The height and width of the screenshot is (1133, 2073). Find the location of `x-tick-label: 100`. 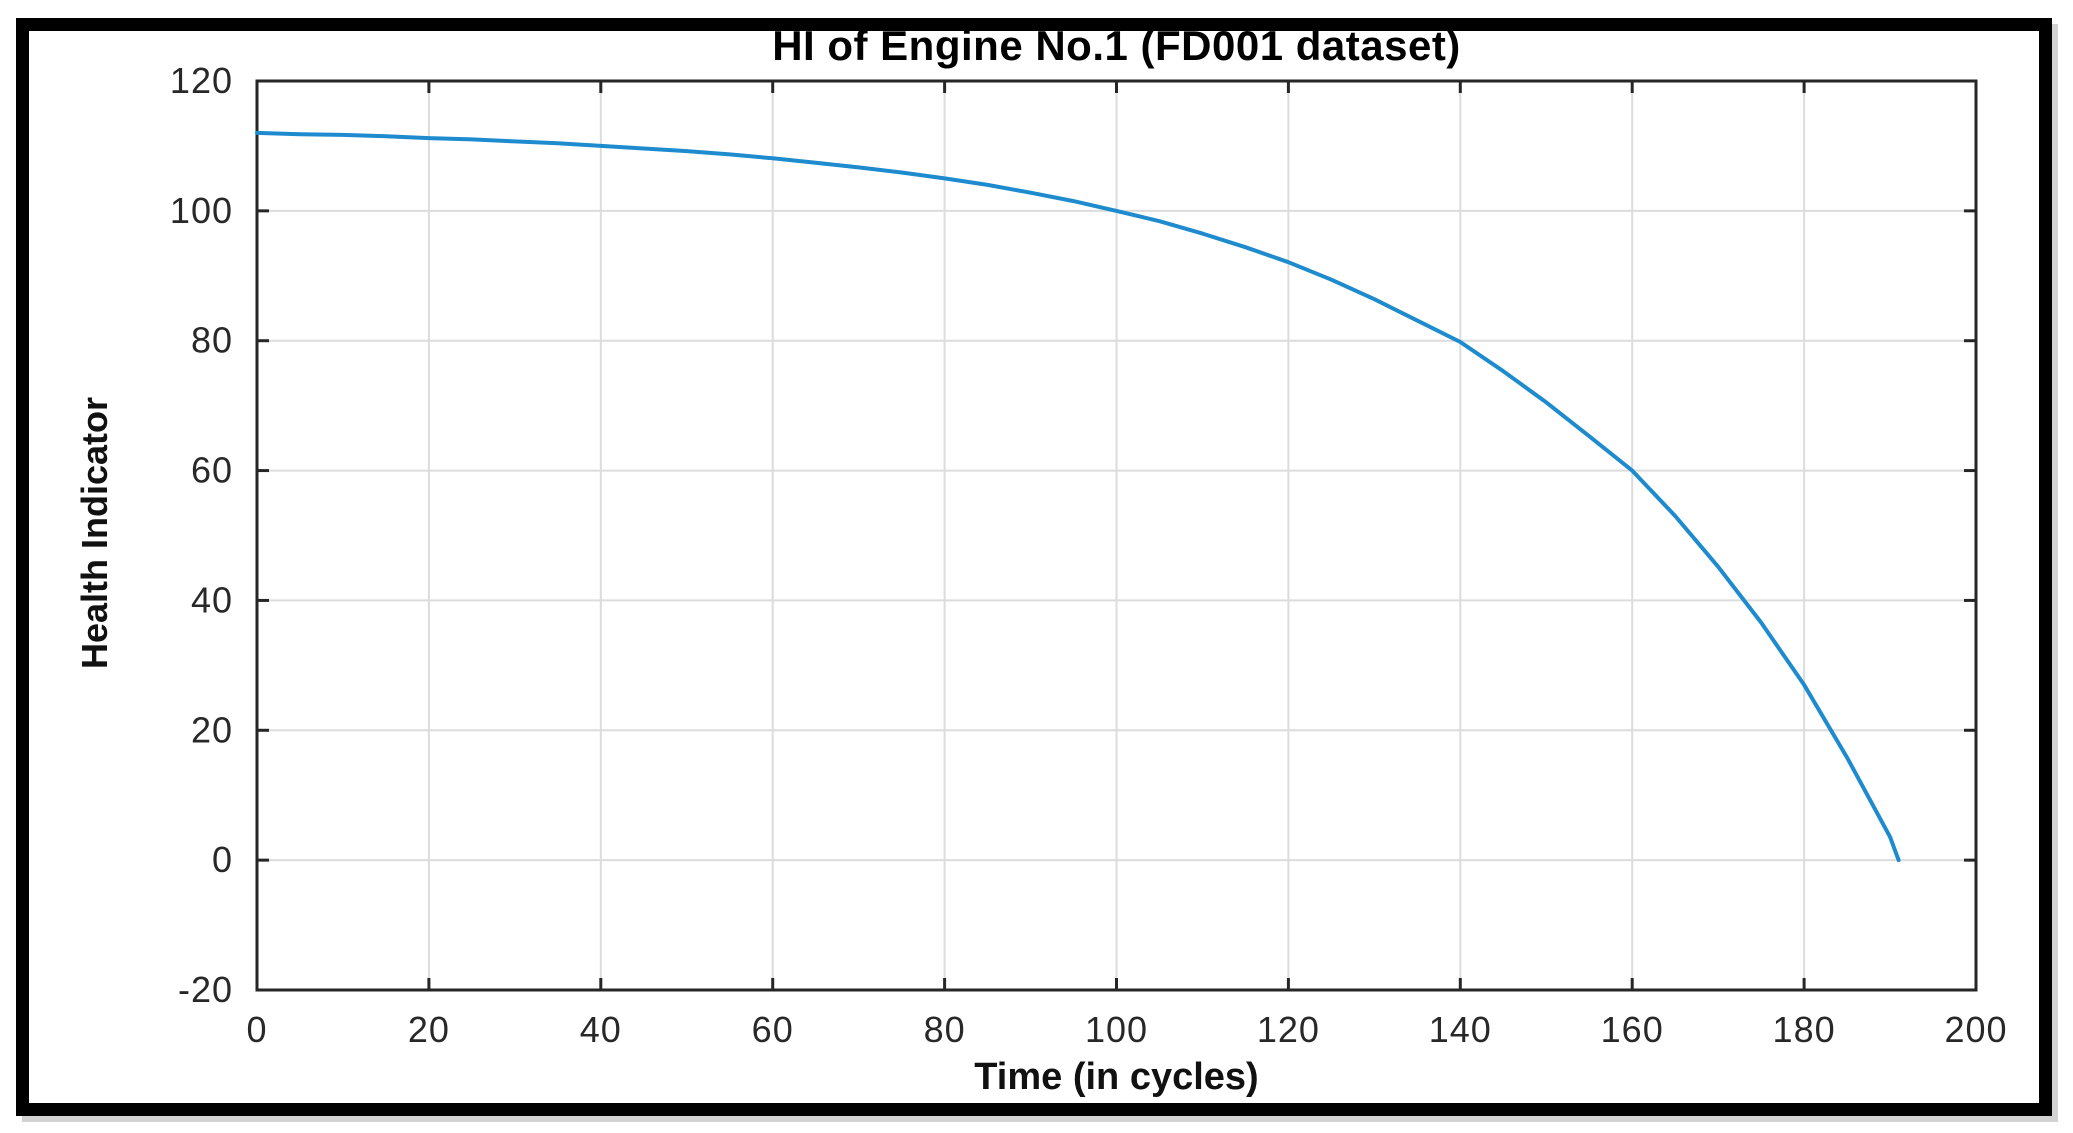

x-tick-label: 100 is located at coordinates (1116, 1029).